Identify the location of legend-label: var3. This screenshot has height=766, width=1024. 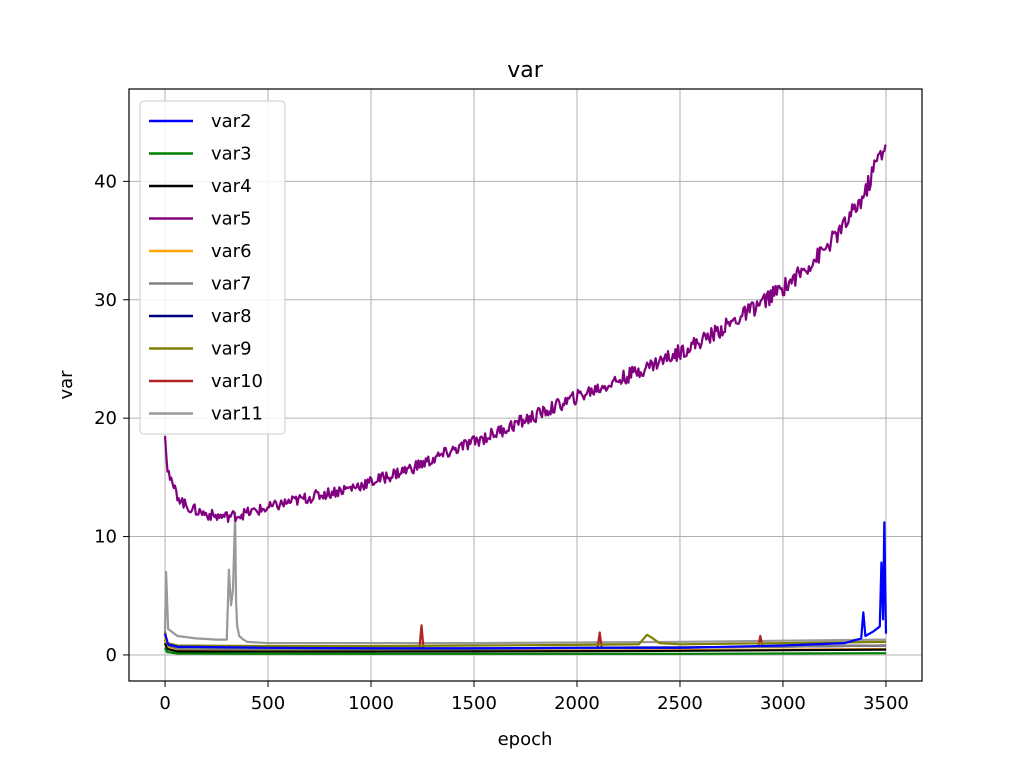
(231, 154).